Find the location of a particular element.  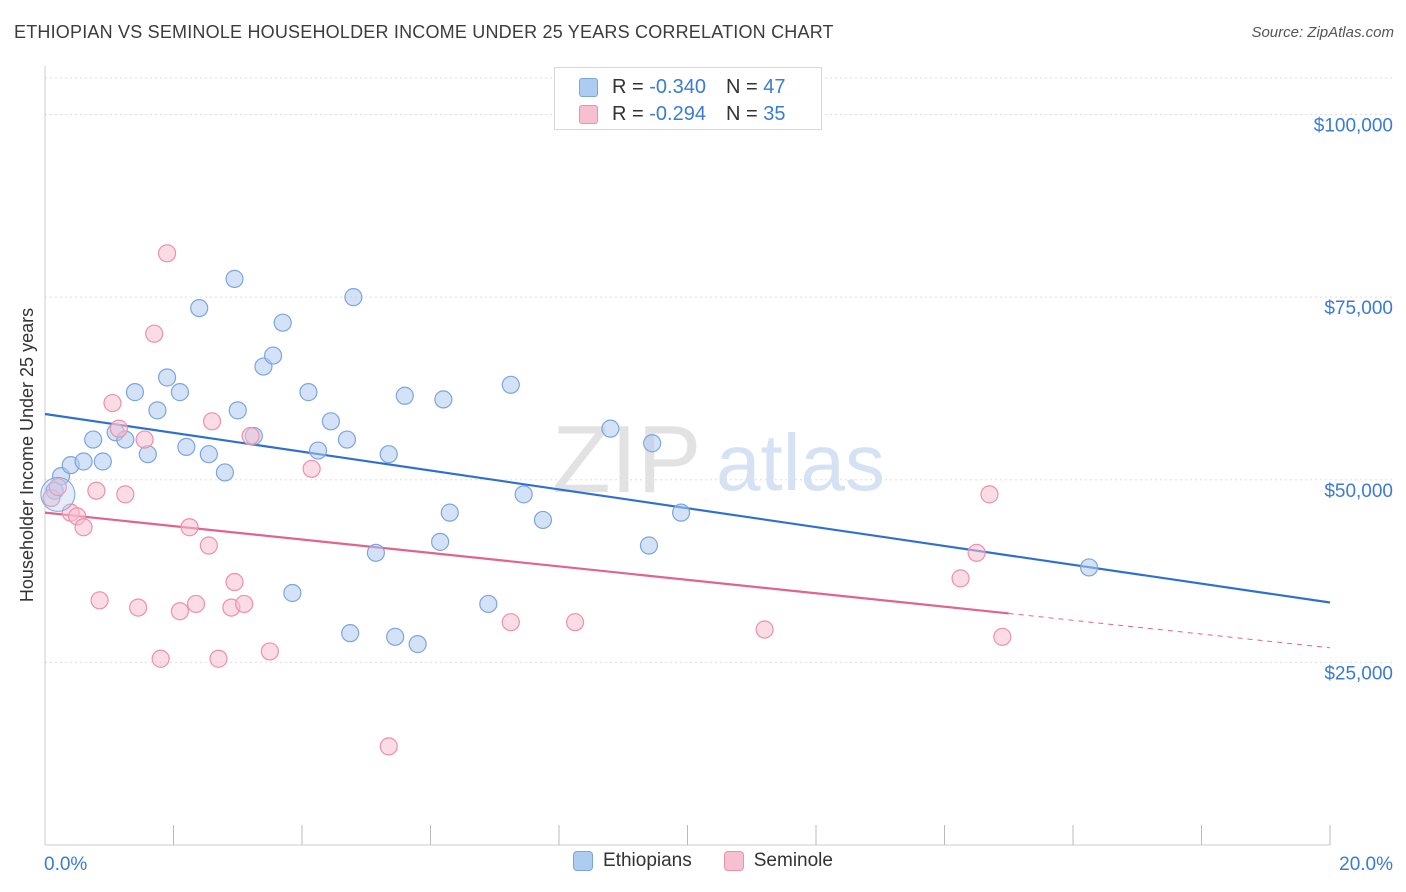

y-tick-labels: $25,000 $50,000 $75,000 $100,000 is located at coordinates (1353, 400).